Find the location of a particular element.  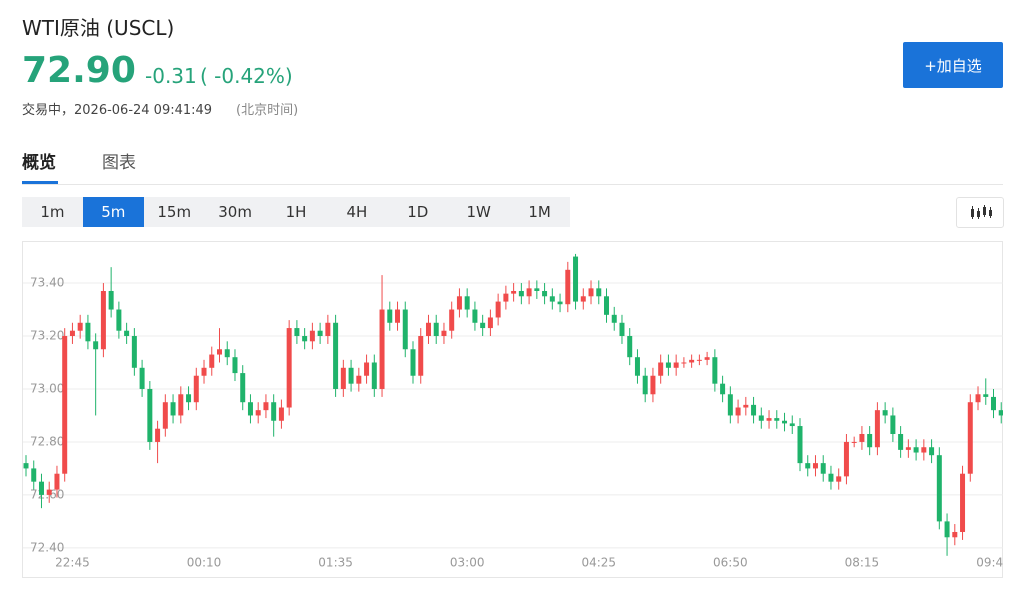

period-button: 5m is located at coordinates (113, 212).